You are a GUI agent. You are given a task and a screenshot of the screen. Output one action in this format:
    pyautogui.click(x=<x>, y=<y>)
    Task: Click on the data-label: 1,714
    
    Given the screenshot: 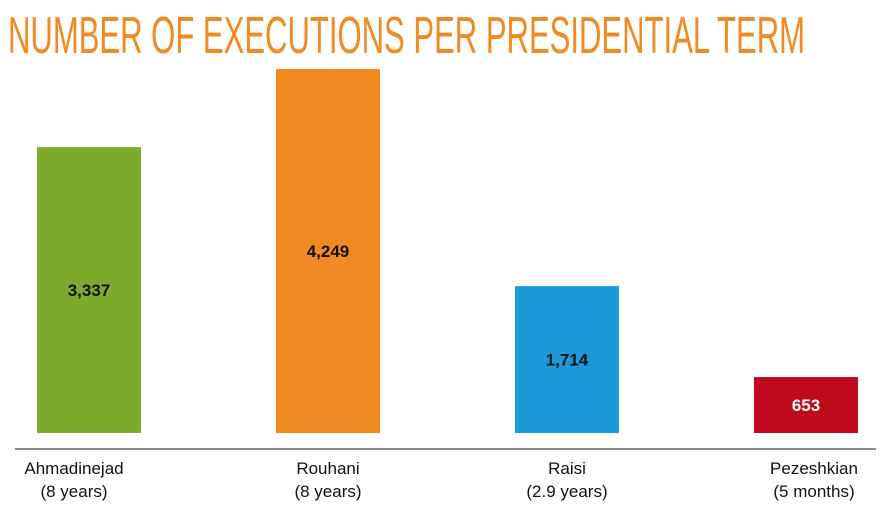 What is the action you would take?
    pyautogui.click(x=567, y=360)
    